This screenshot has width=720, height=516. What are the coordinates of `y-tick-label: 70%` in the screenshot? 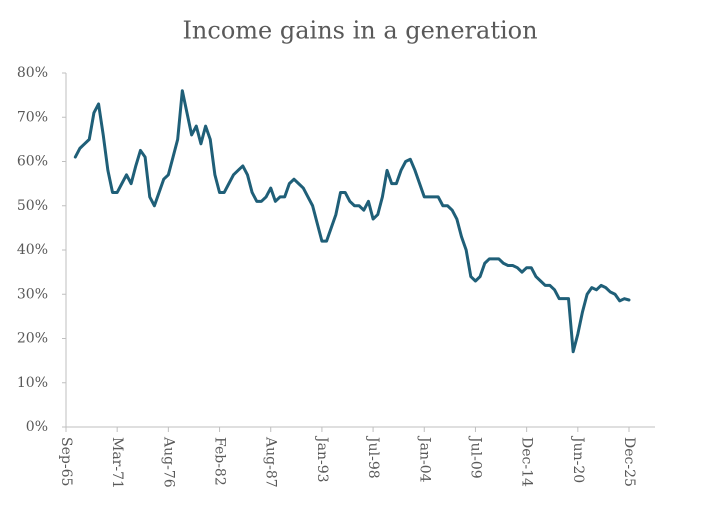 It's located at (32, 117).